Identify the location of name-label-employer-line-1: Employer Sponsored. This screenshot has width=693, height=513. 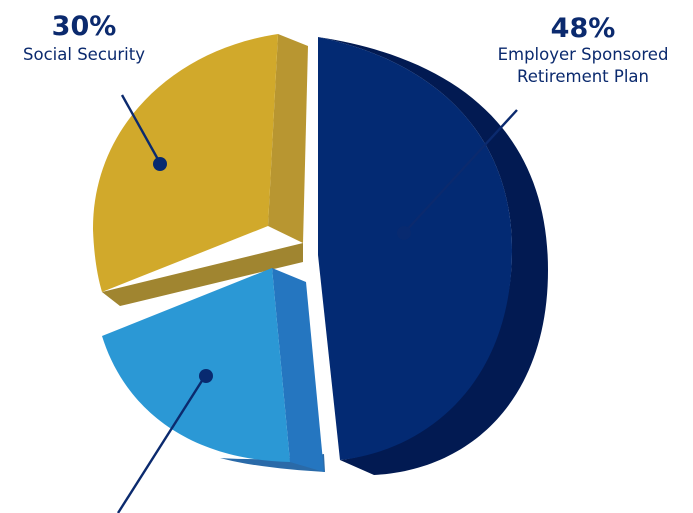
(583, 54).